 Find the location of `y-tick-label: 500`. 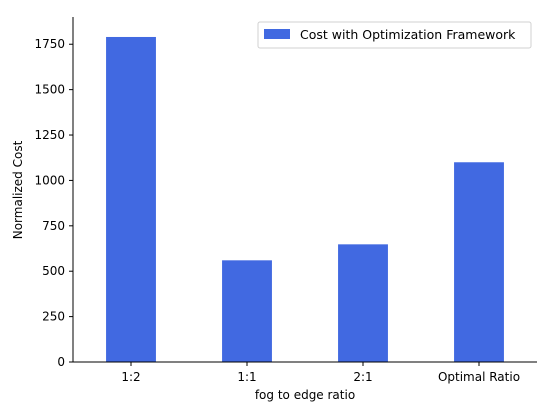

y-tick-label: 500 is located at coordinates (53, 271).